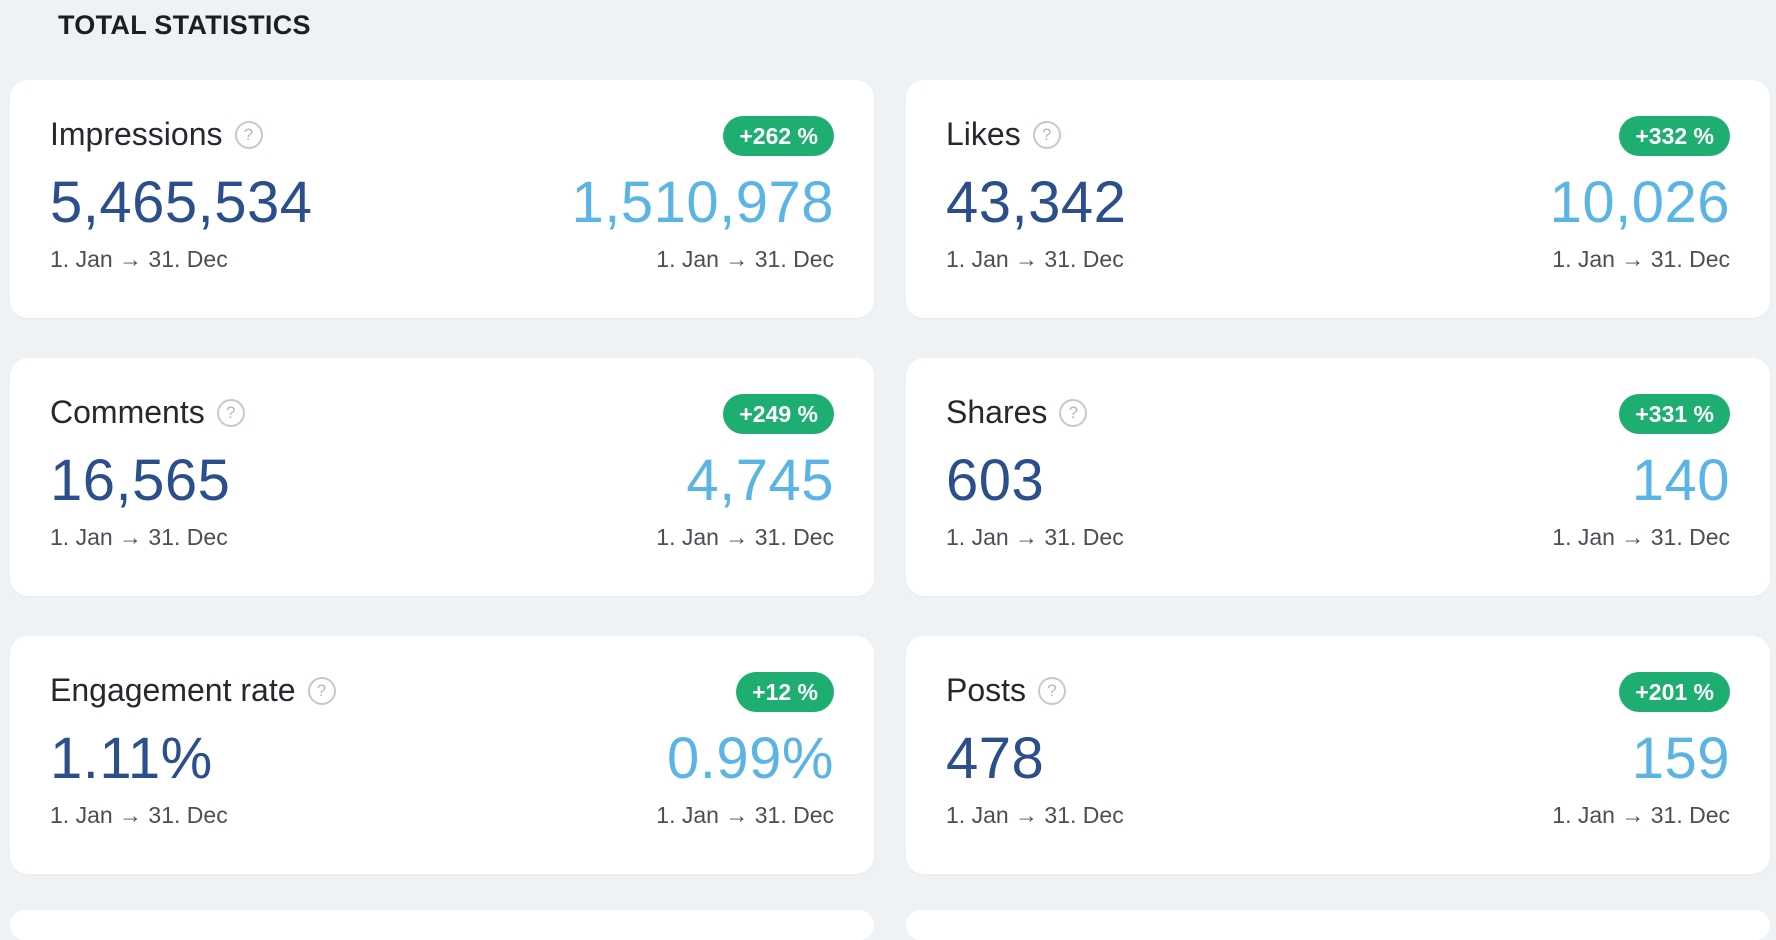  Describe the element at coordinates (995, 480) in the screenshot. I see `current-value: 603` at that location.